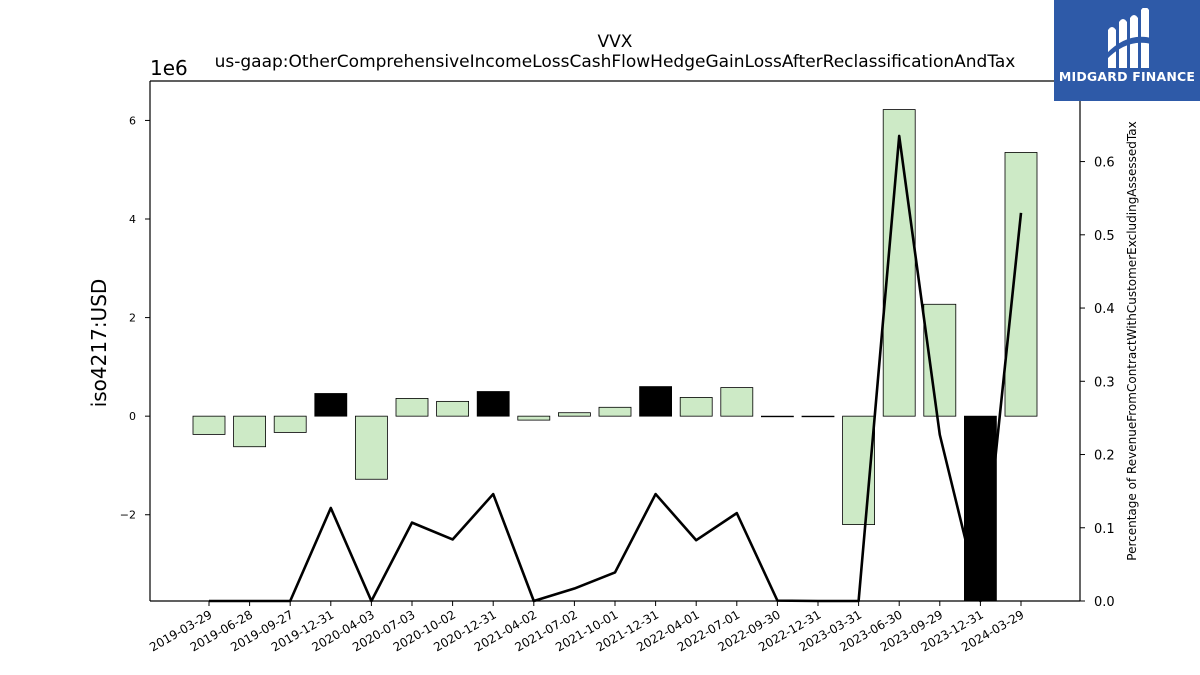 The width and height of the screenshot is (1200, 675). I want to click on y2-tick-label: 0.6, so click(1104, 163).